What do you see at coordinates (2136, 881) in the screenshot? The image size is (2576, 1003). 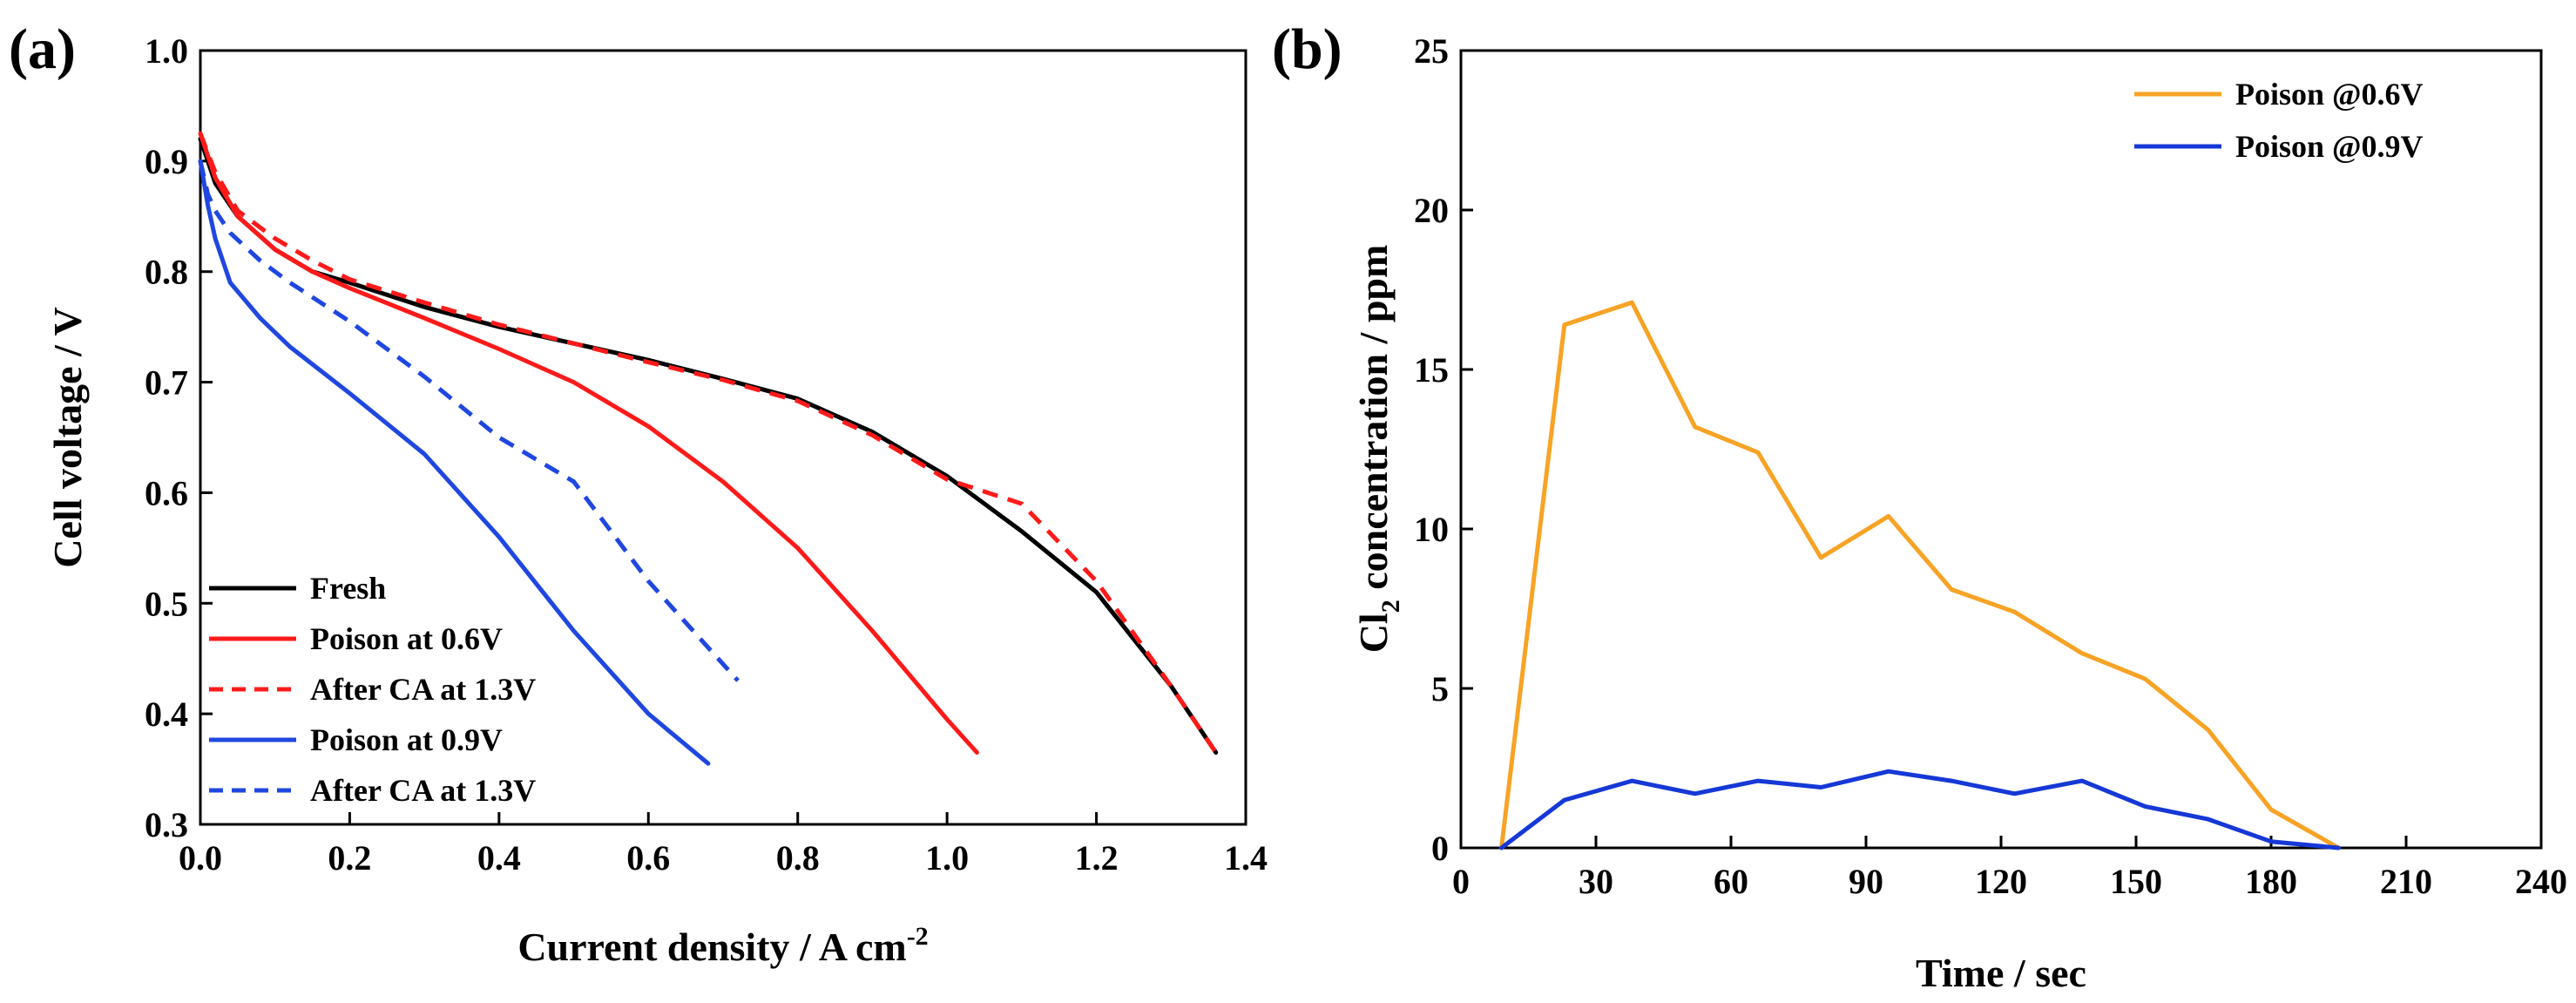 I see `x-tick-label: 150` at bounding box center [2136, 881].